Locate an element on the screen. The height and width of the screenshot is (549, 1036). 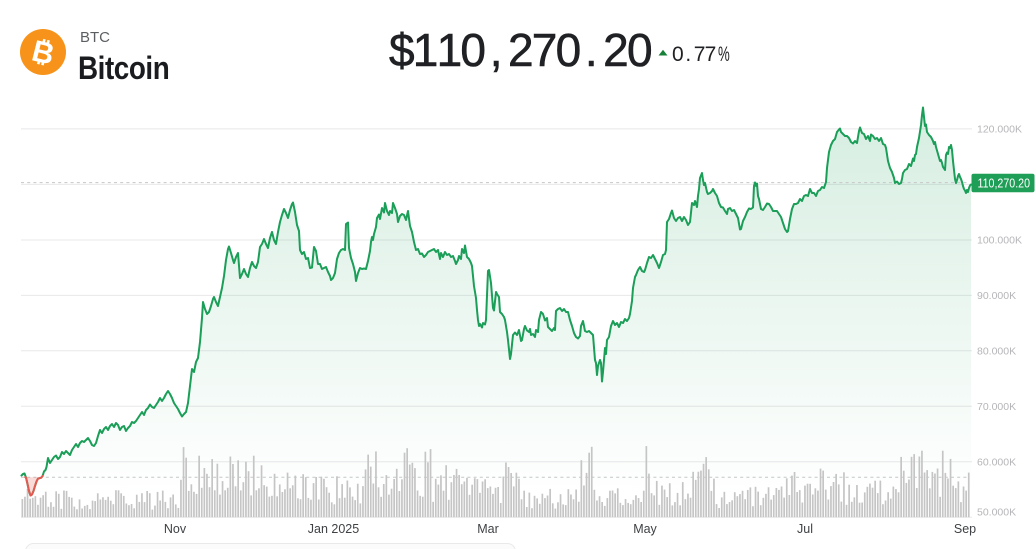
svg-text: Sep is located at coordinates (965, 529).